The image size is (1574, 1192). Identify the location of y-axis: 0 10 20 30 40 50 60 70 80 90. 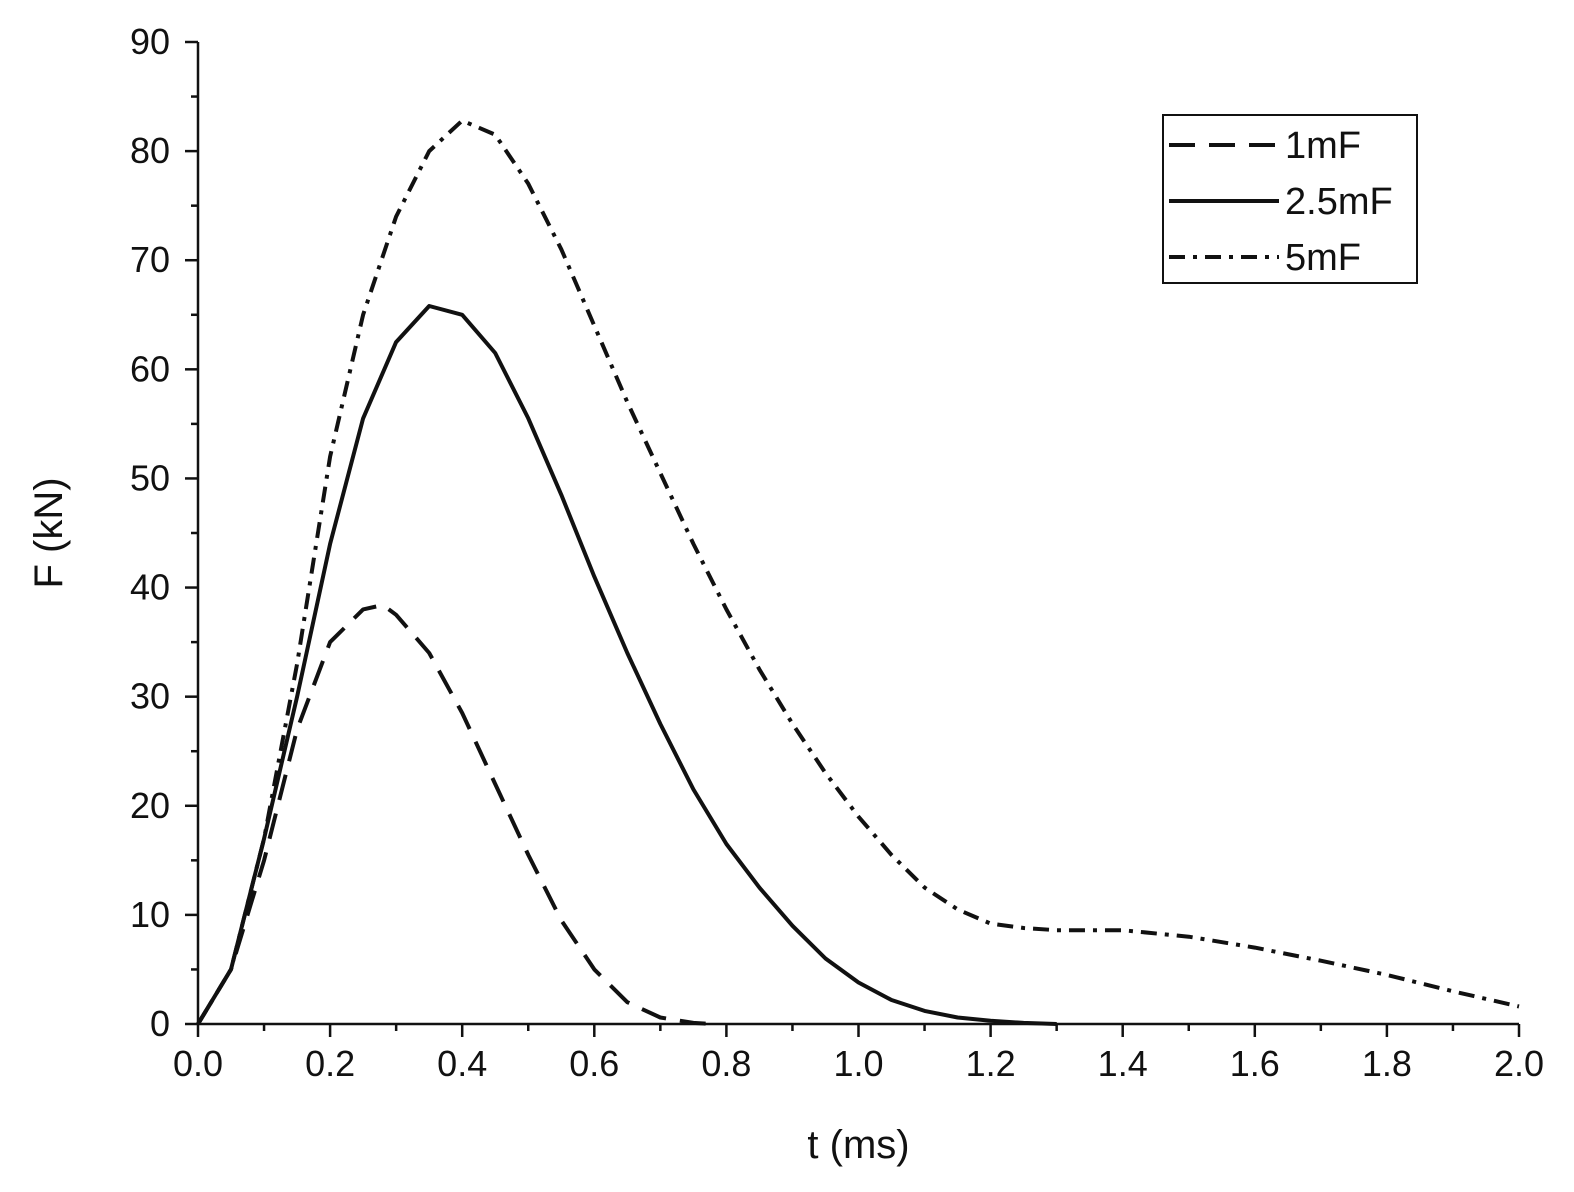
(165, 532).